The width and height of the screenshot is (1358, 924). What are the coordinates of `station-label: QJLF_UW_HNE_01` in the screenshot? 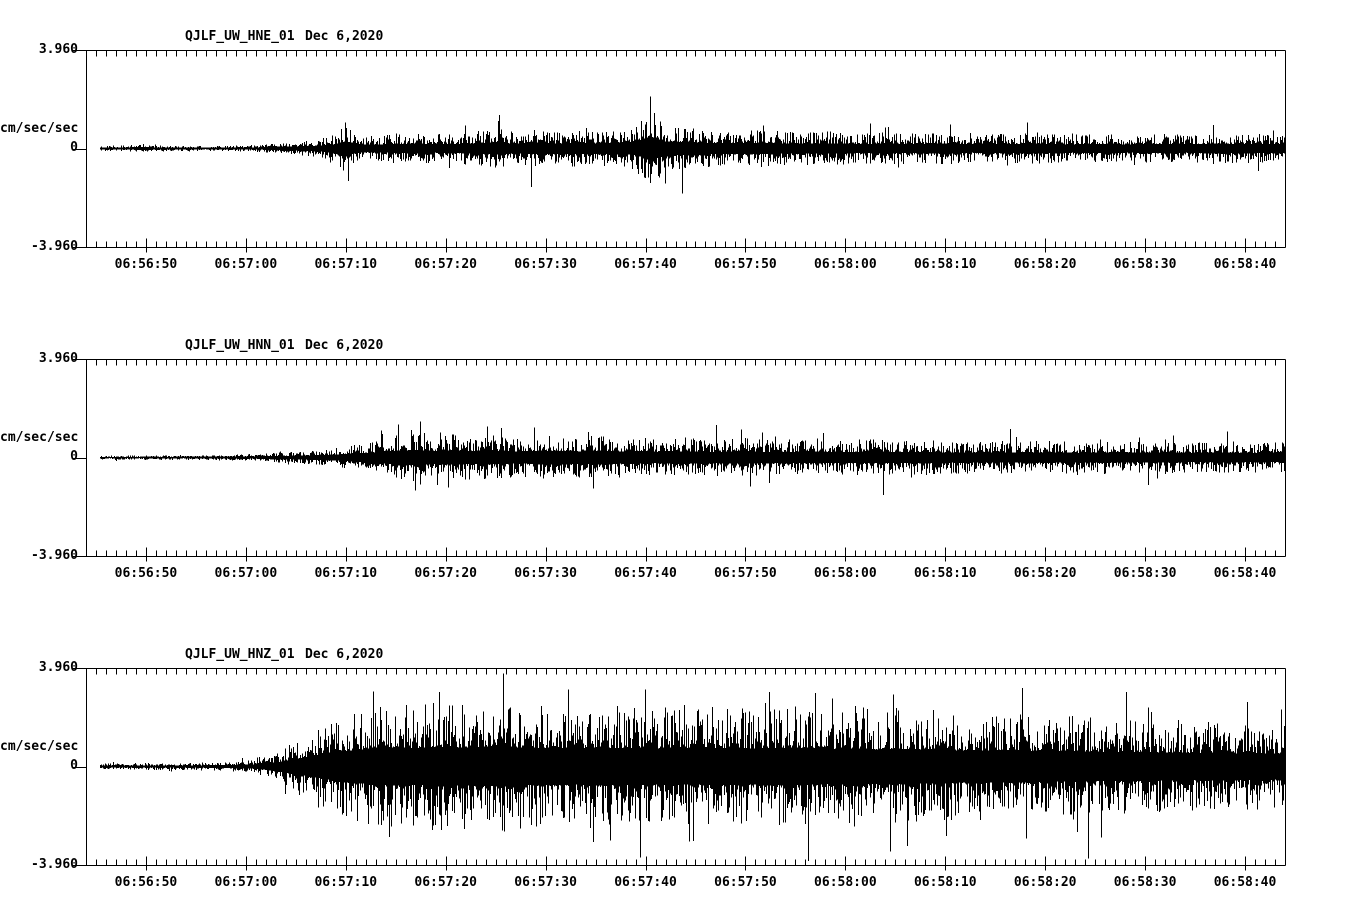 It's located at (240, 36).